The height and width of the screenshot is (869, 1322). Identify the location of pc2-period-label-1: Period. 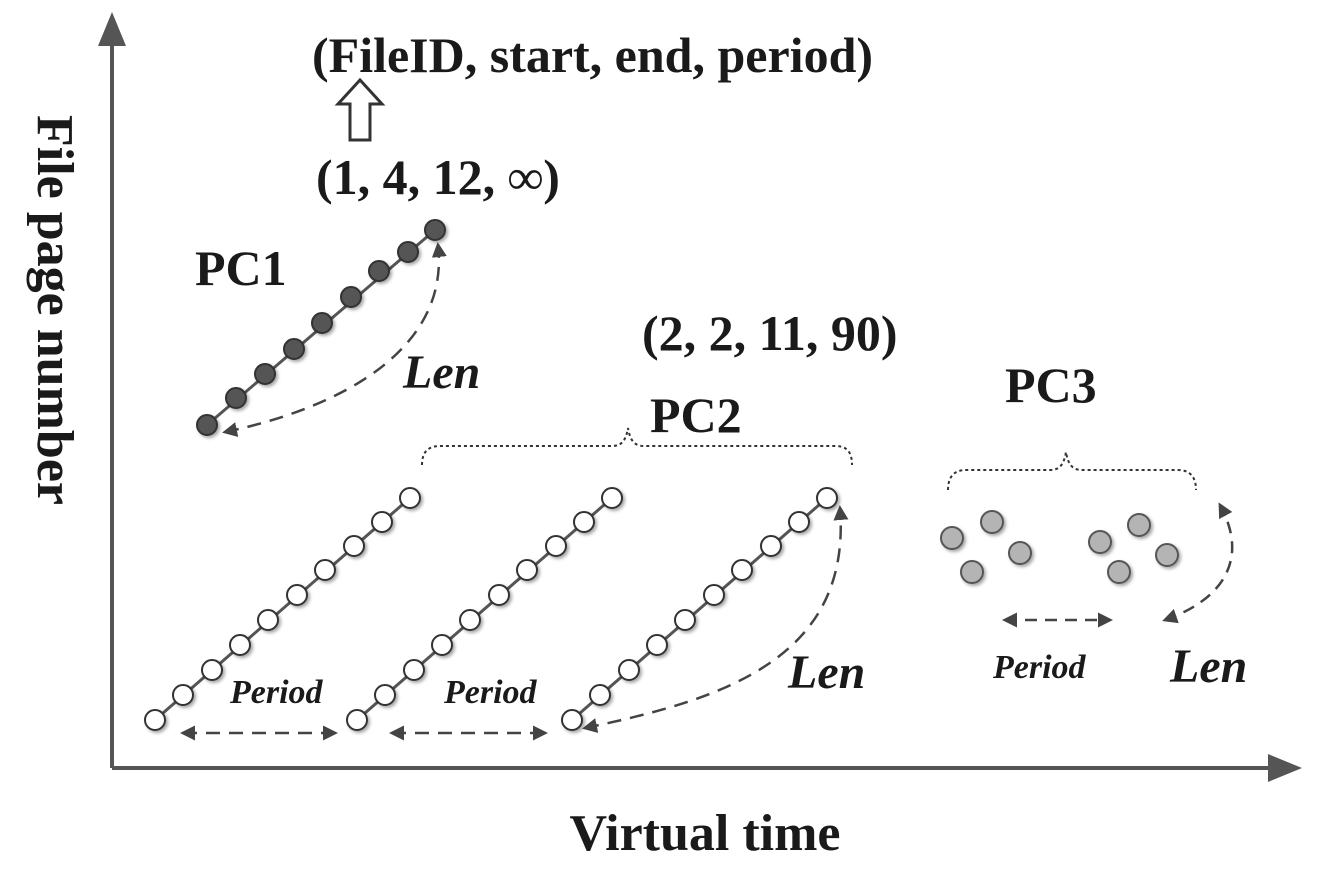
(276, 692).